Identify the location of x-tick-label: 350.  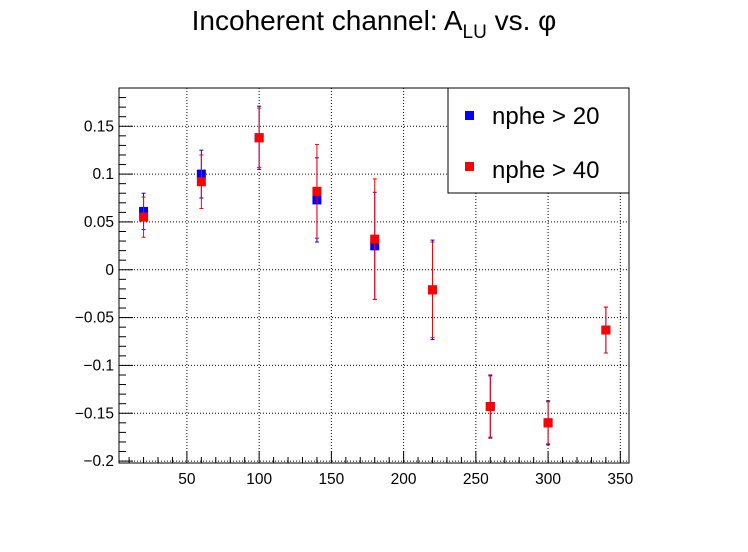
(620, 479).